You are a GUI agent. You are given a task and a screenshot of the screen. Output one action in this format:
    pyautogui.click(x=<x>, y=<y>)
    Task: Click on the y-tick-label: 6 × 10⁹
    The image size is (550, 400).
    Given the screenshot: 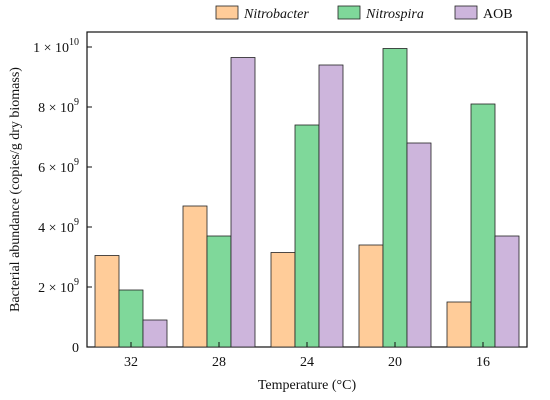 What is the action you would take?
    pyautogui.click(x=58, y=166)
    